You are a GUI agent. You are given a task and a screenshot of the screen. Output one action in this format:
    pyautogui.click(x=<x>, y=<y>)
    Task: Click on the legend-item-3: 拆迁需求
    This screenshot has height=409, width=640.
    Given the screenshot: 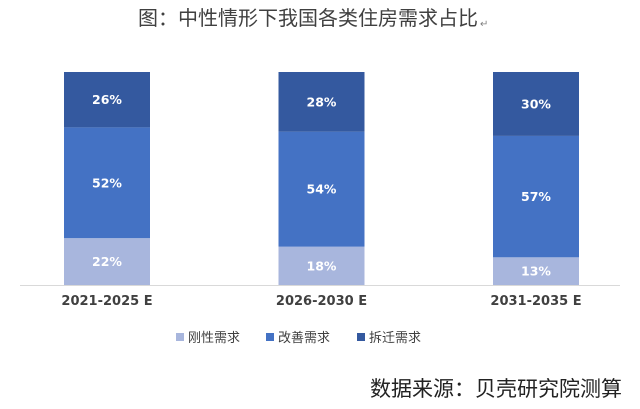 What is the action you would take?
    pyautogui.click(x=389, y=338)
    